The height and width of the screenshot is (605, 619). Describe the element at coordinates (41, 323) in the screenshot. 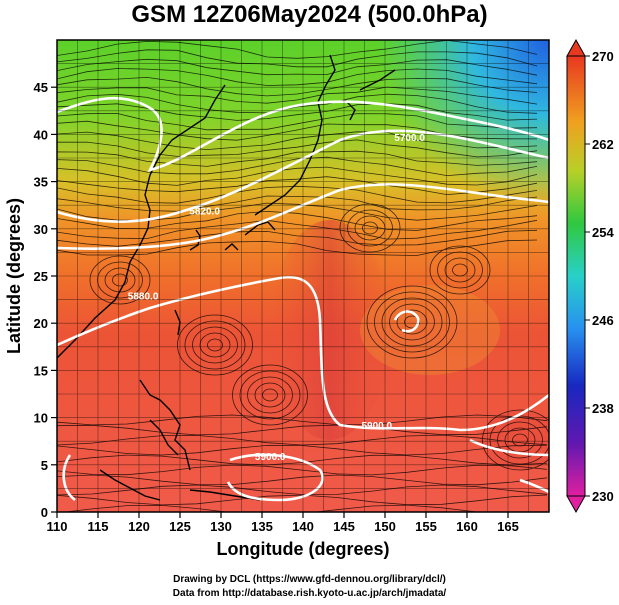

I see `y-tick-label: 20` at that location.